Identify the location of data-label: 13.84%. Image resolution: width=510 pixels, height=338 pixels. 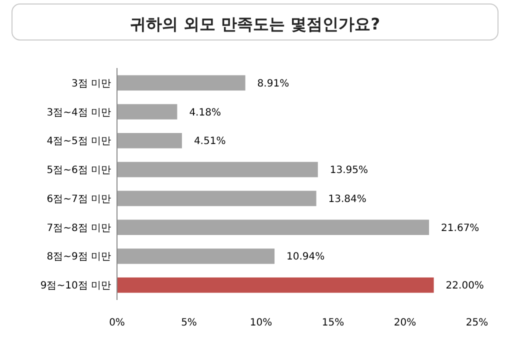
(347, 199).